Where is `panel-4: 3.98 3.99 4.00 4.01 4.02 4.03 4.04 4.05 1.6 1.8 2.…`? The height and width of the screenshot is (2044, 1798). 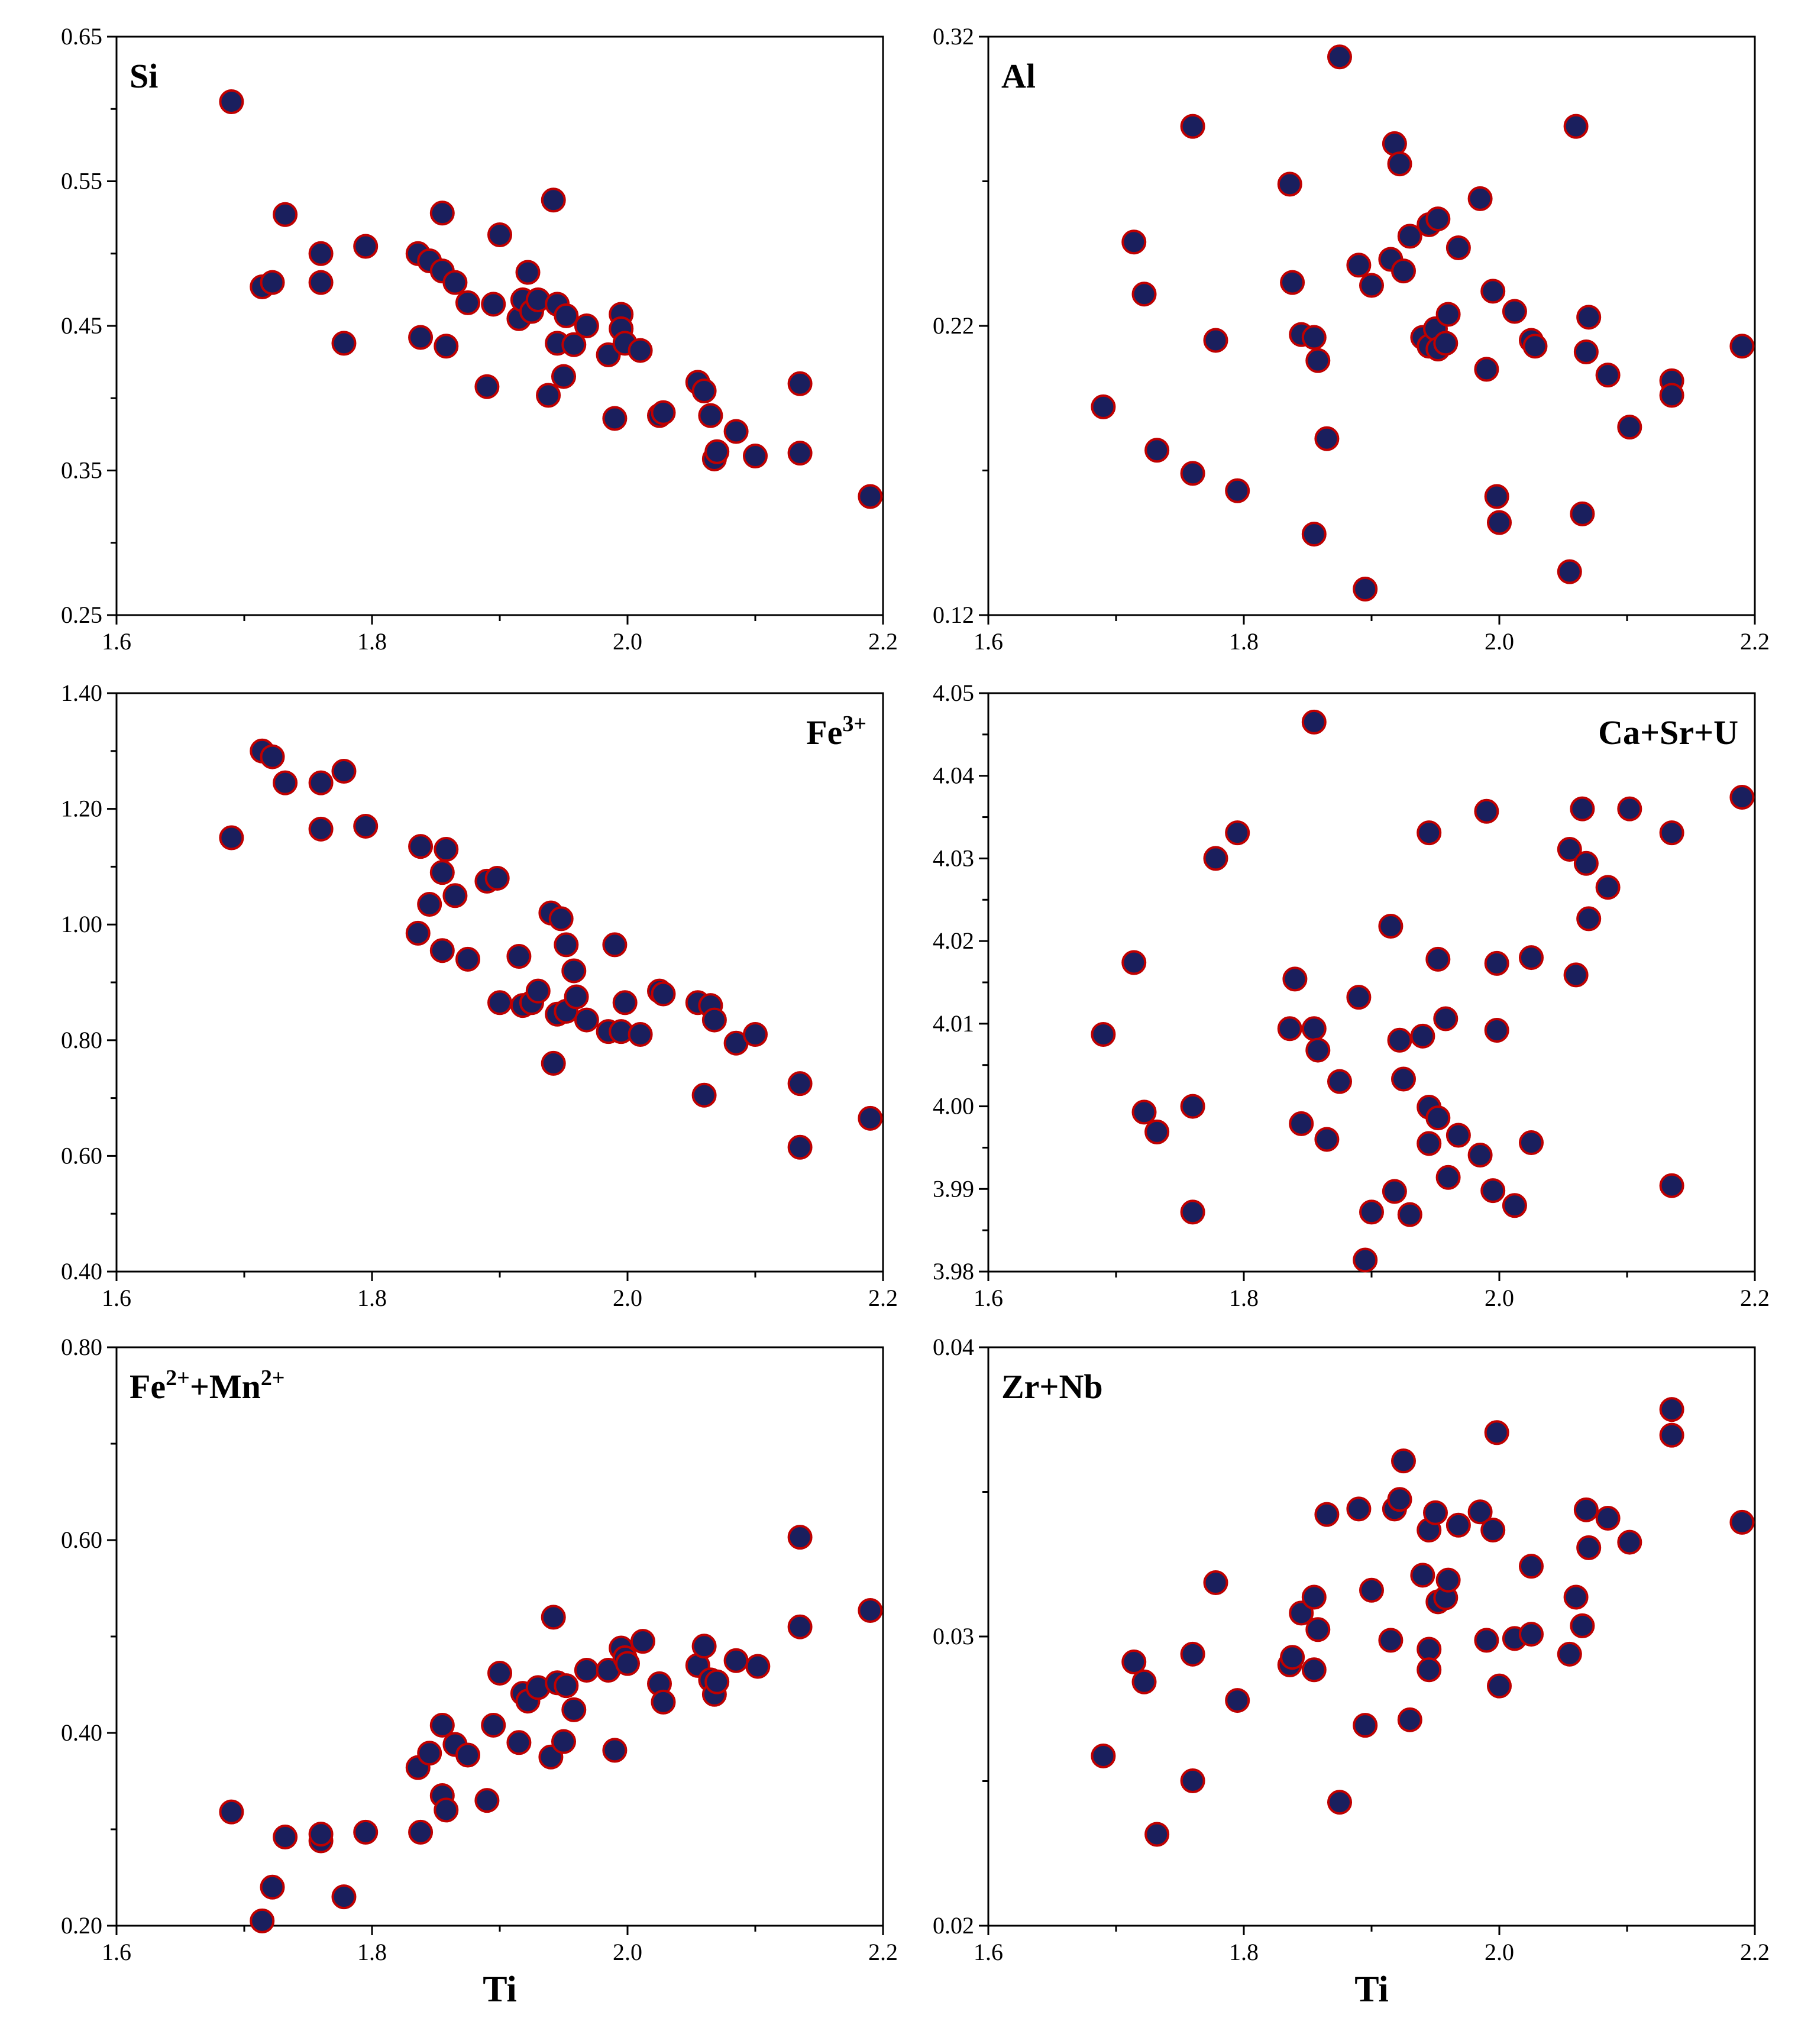 panel-4: 3.98 3.99 4.00 4.01 4.02 4.03 4.04 4.05 1.6 1.8 2.… is located at coordinates (1351, 995).